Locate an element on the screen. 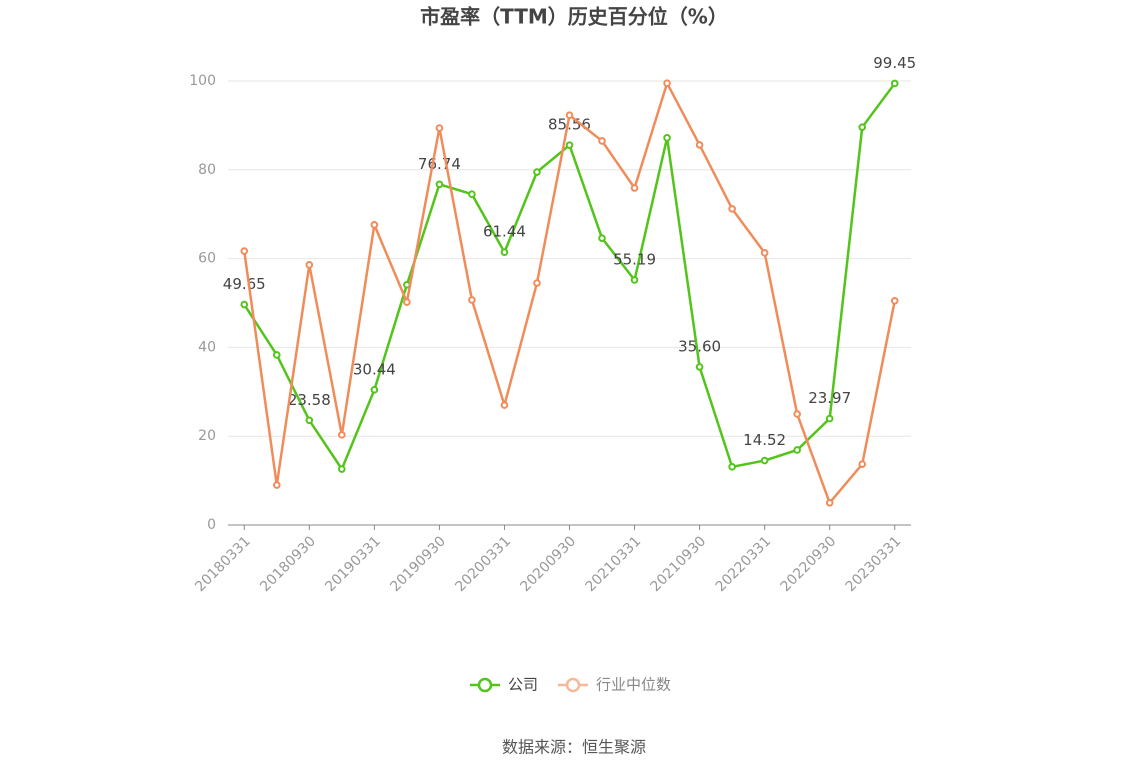 Image resolution: width=1148 pixels, height=776 pixels. x-tick-label: 20200331 is located at coordinates (483, 564).